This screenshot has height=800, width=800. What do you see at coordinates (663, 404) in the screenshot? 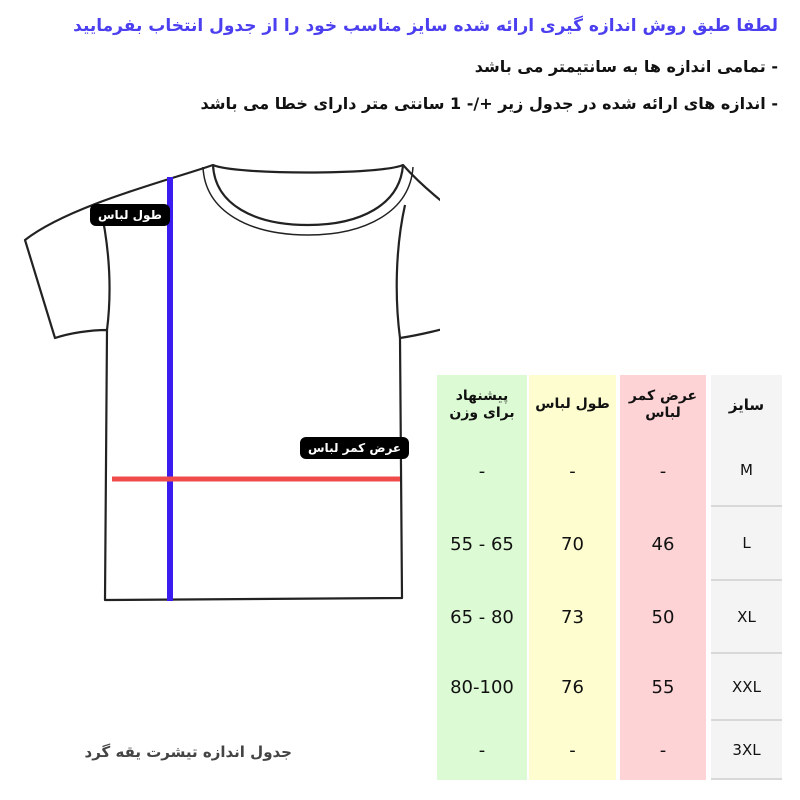
I see `column-header: عرض کمر لباس` at bounding box center [663, 404].